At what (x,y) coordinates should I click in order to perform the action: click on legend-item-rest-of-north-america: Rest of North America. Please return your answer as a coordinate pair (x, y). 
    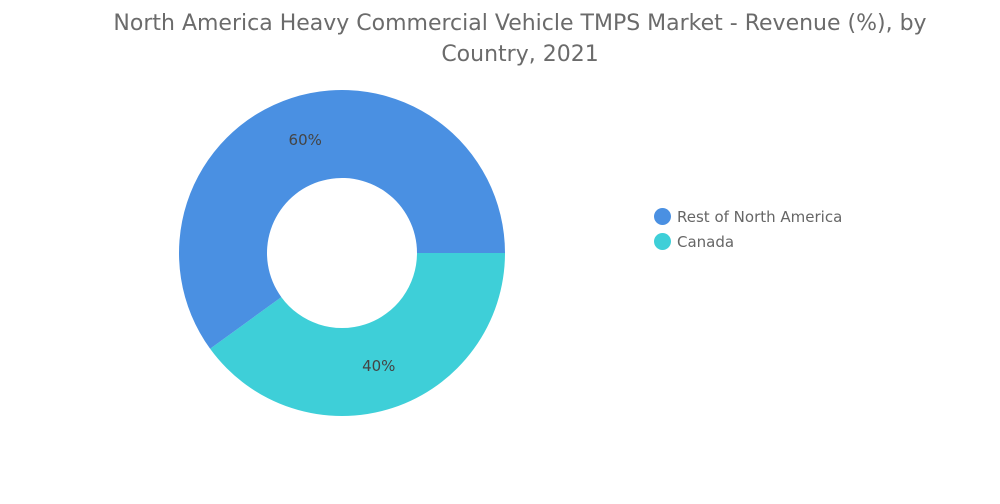
    Looking at the image, I should click on (748, 216).